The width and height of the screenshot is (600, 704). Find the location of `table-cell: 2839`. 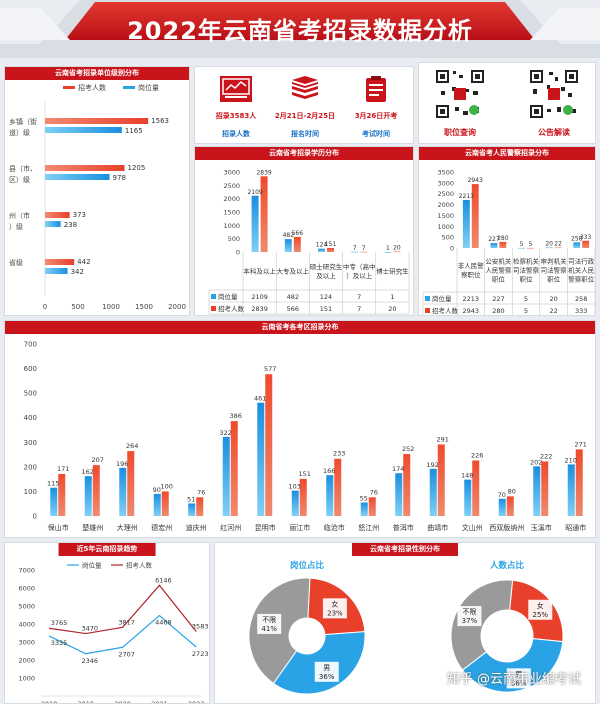

table-cell: 2839 is located at coordinates (259, 309).